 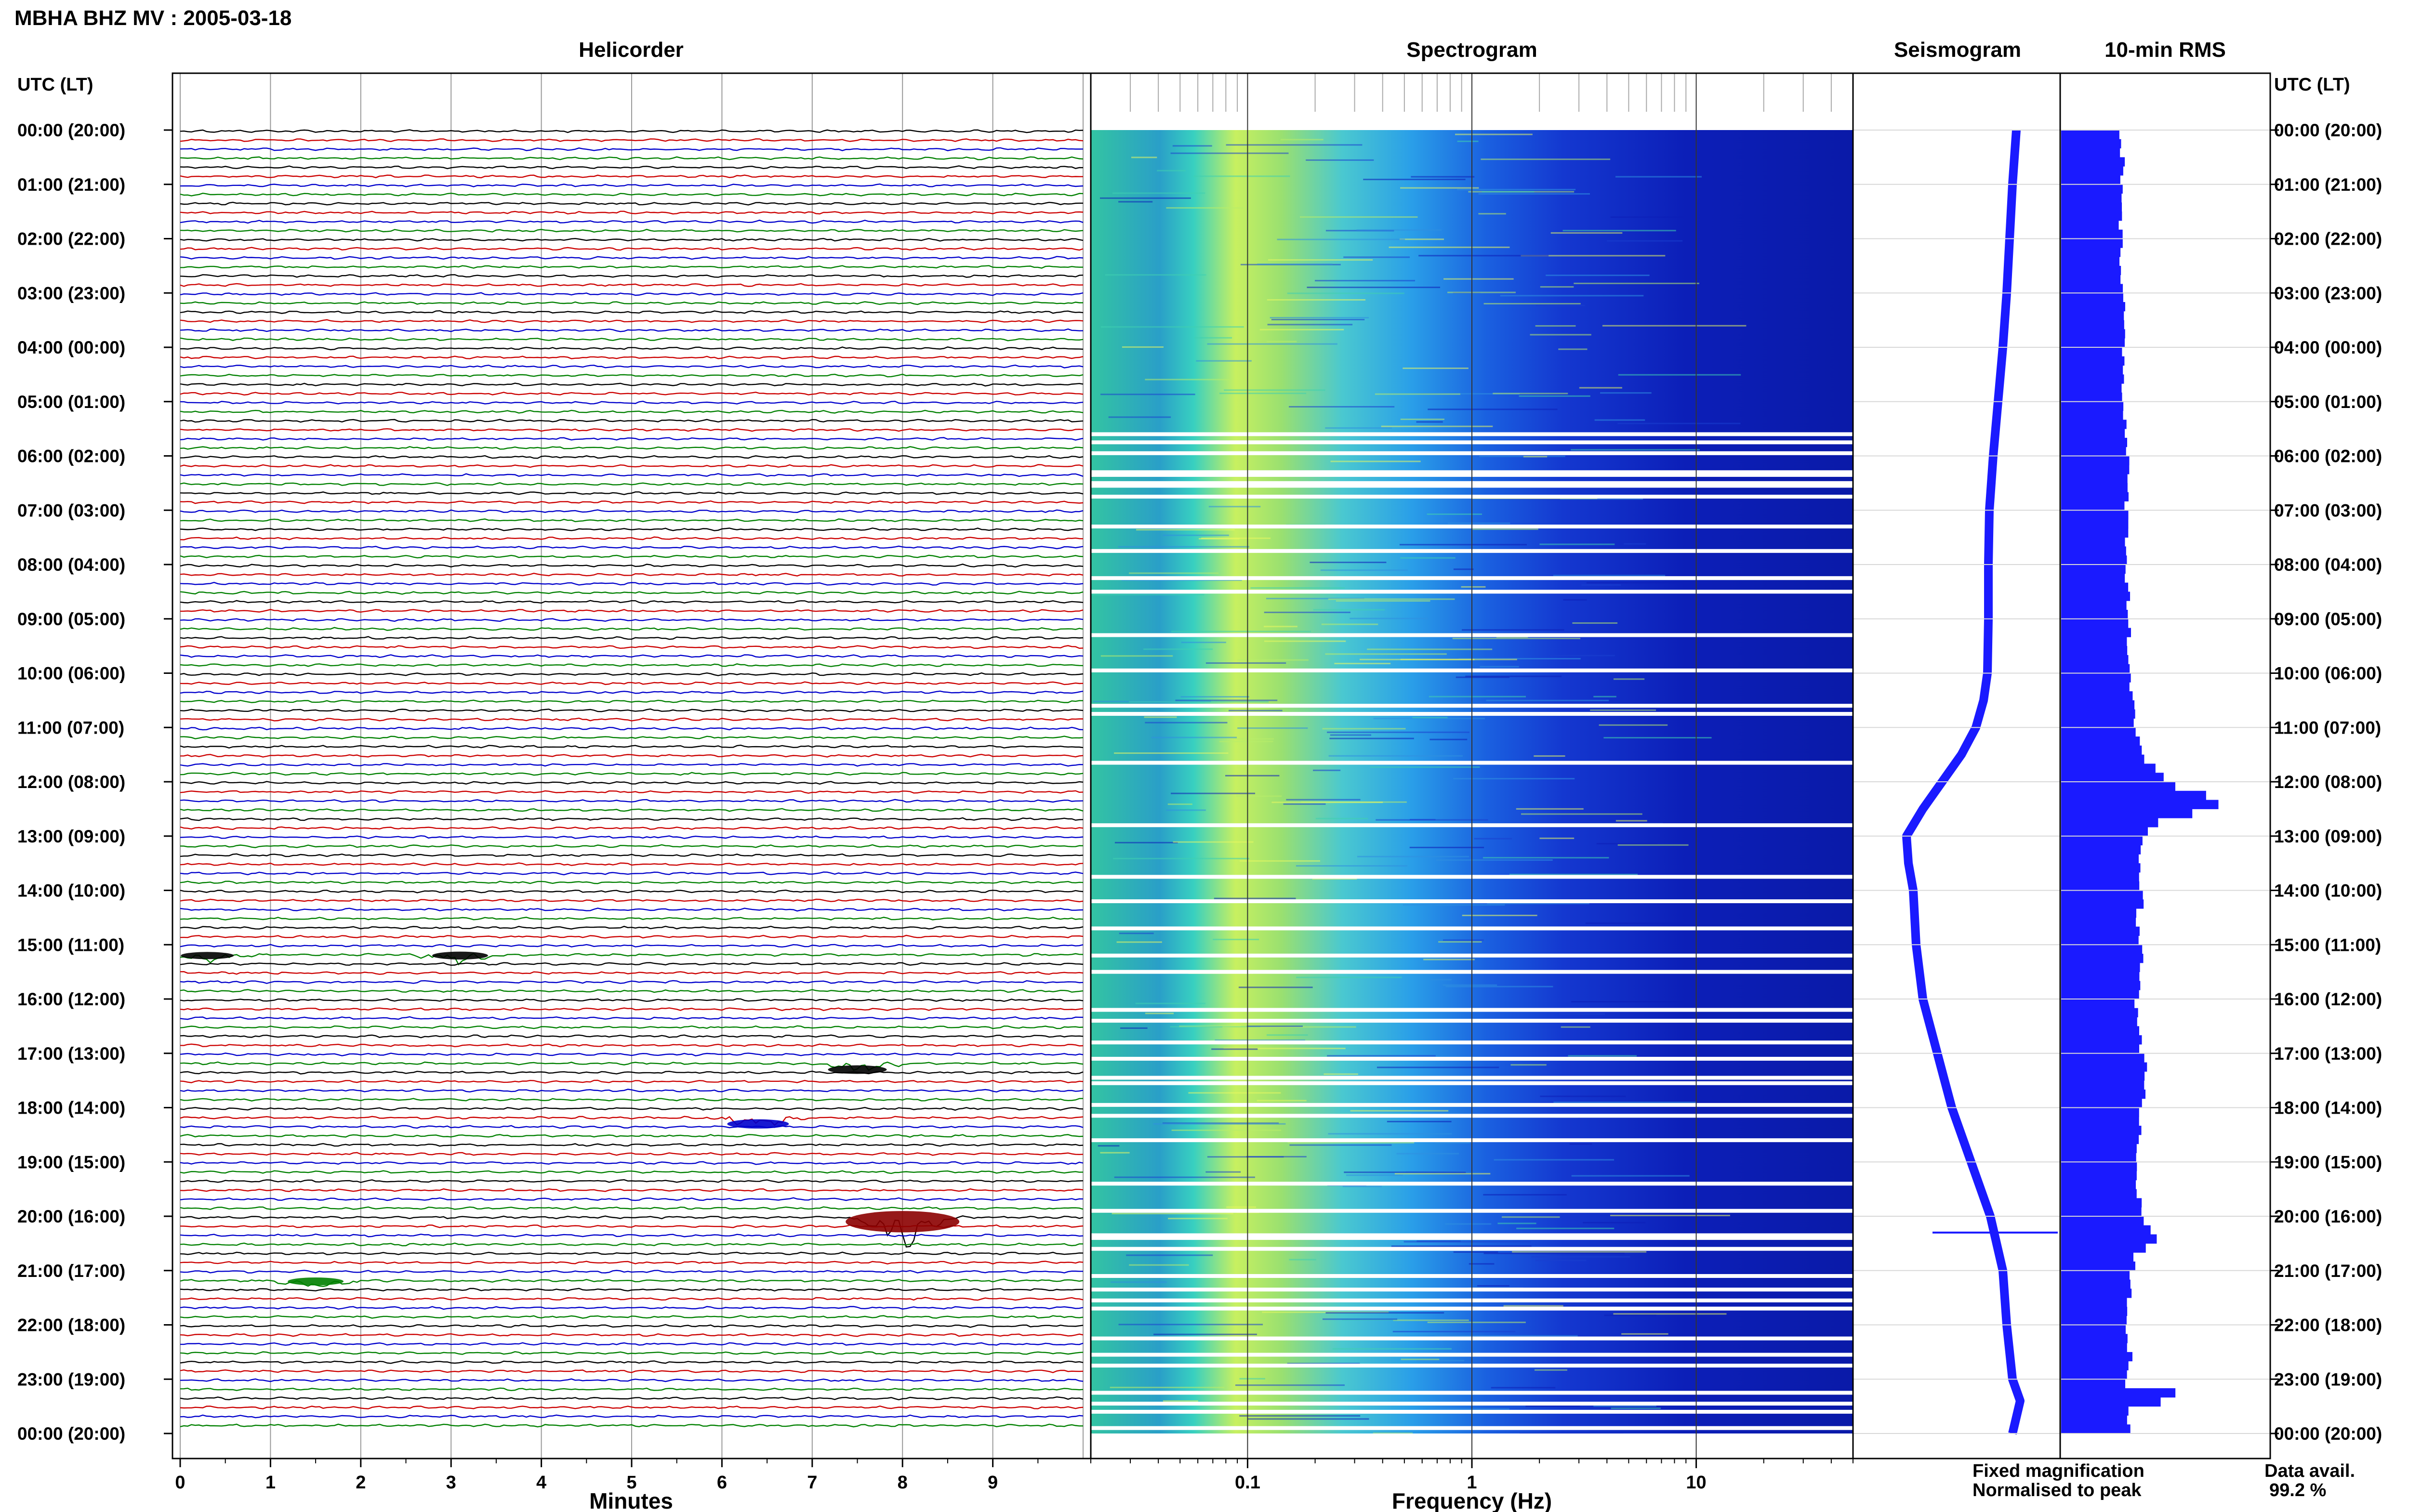 What do you see at coordinates (903, 1222) in the screenshot?
I see `helicorder-event` at bounding box center [903, 1222].